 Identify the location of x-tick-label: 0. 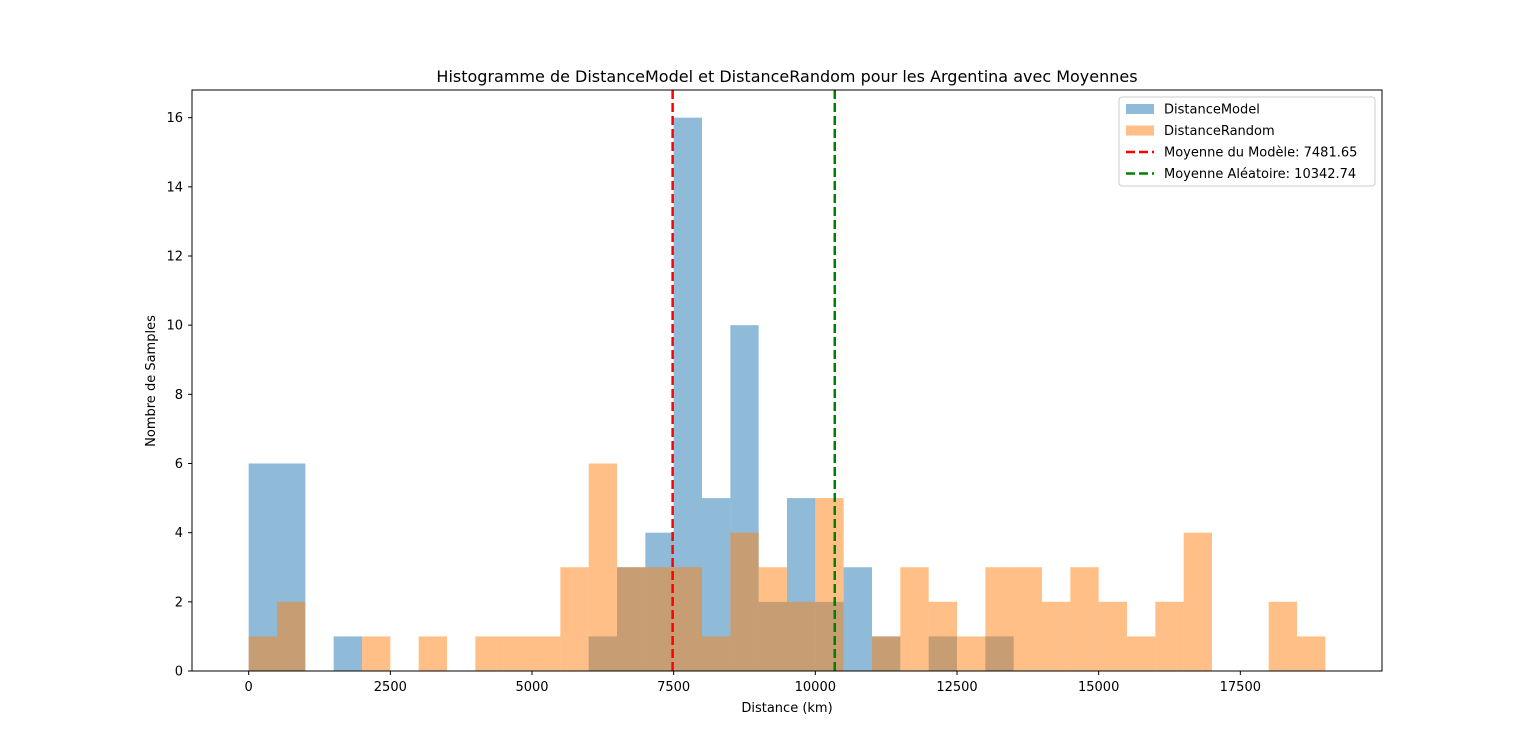
(249, 687).